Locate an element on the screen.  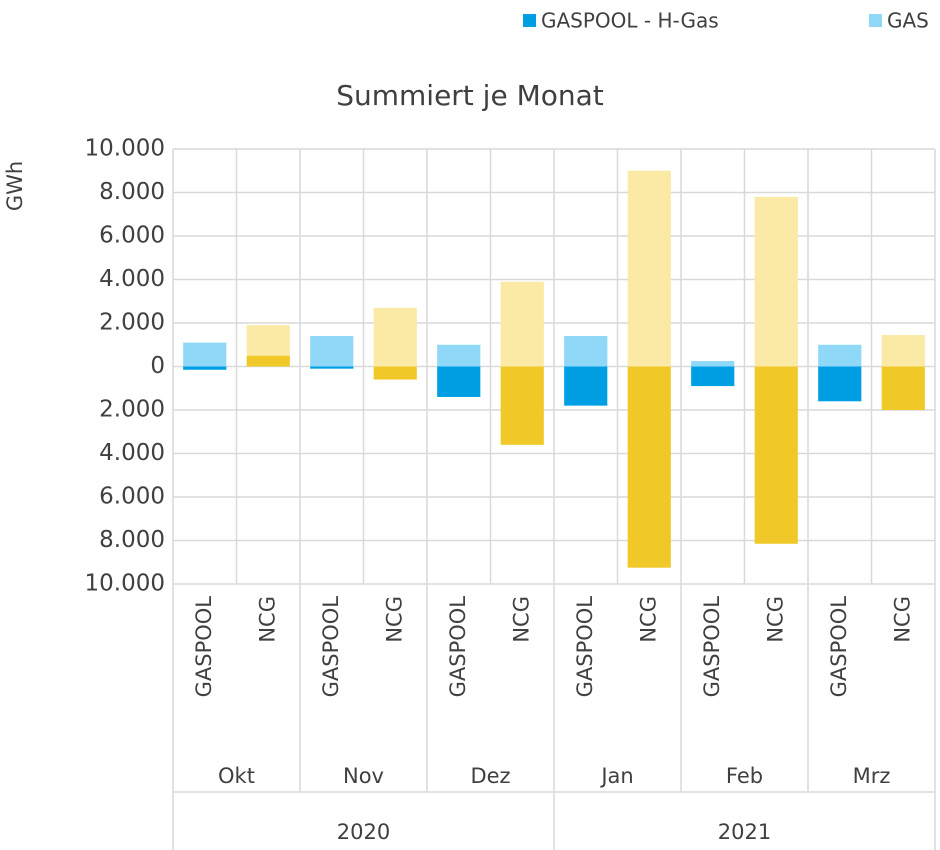
legend-label: GAS is located at coordinates (908, 21).